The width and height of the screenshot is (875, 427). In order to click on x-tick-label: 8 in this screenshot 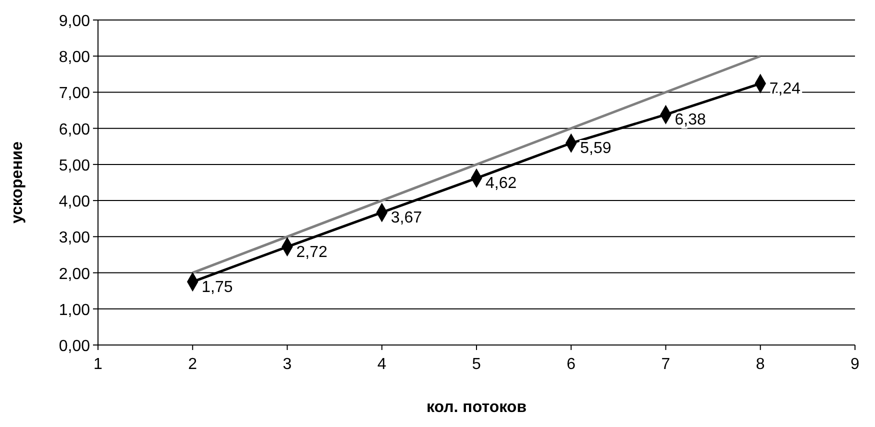, I will do `click(760, 364)`.